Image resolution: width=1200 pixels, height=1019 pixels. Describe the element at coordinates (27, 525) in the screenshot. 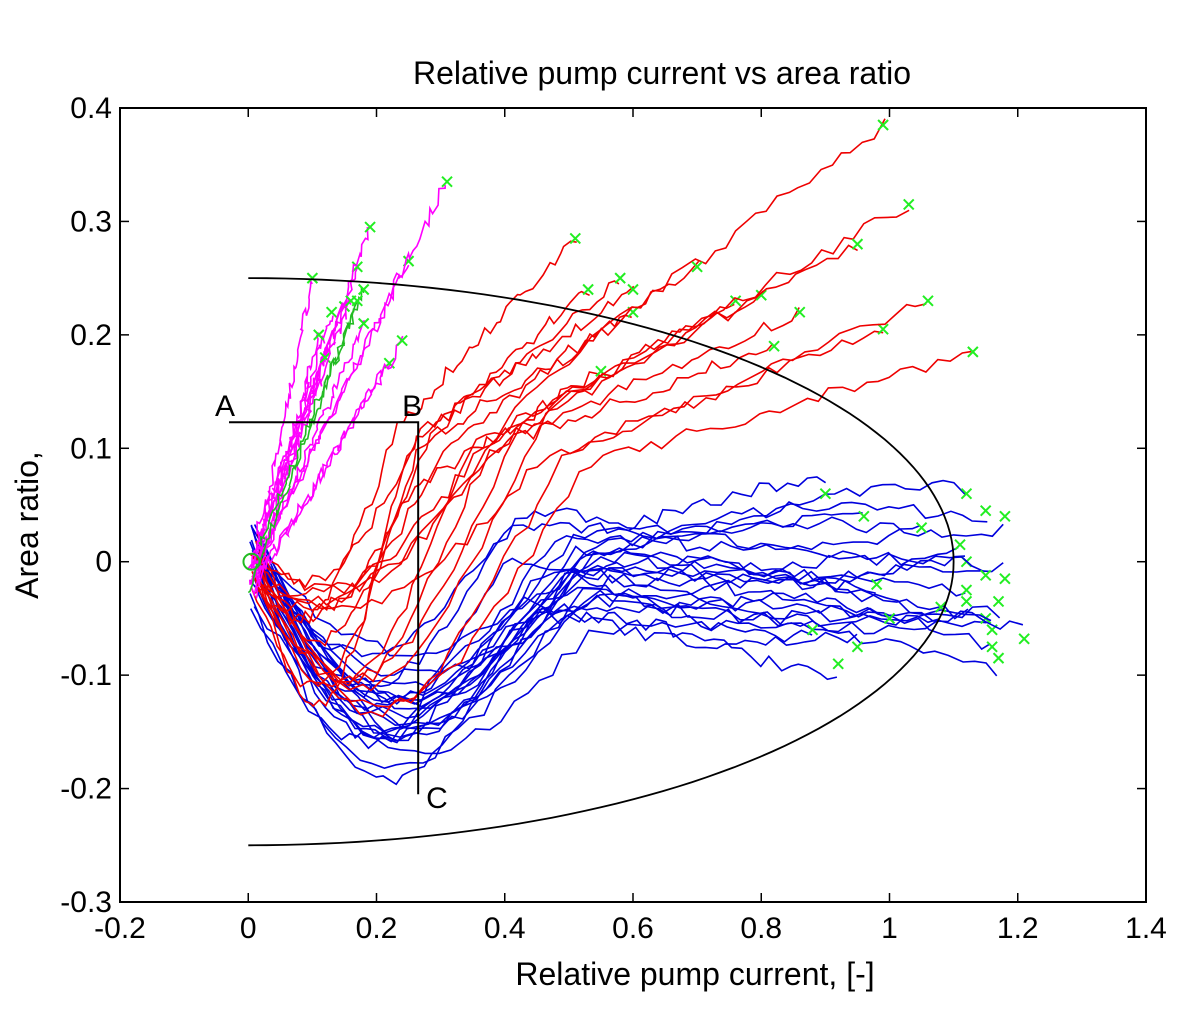

I see `y-axis-label: Area ratio,` at that location.